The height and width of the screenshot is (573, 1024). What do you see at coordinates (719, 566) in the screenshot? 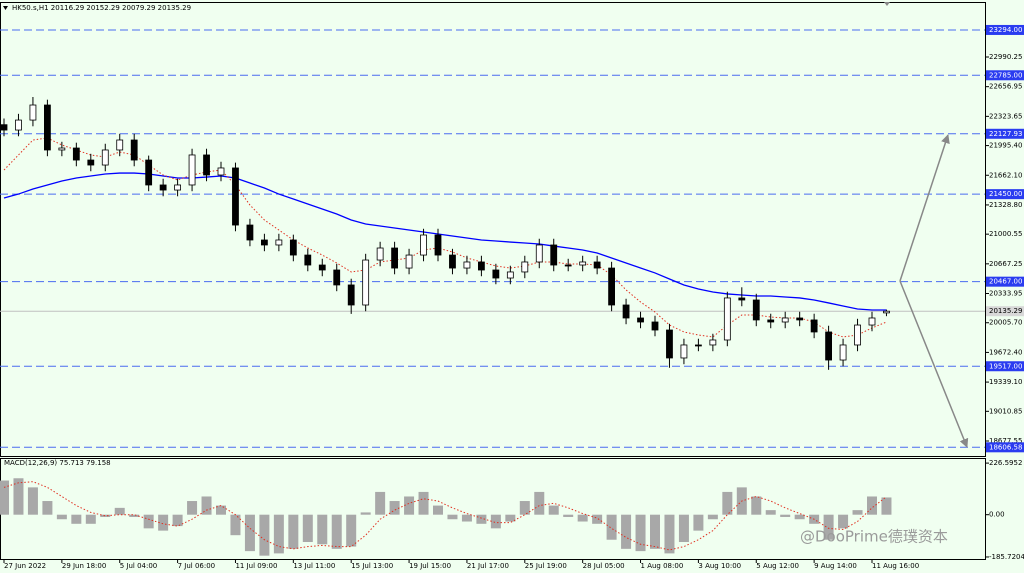
I see `x-tick-label: 3 Aug 10:00` at bounding box center [719, 566].